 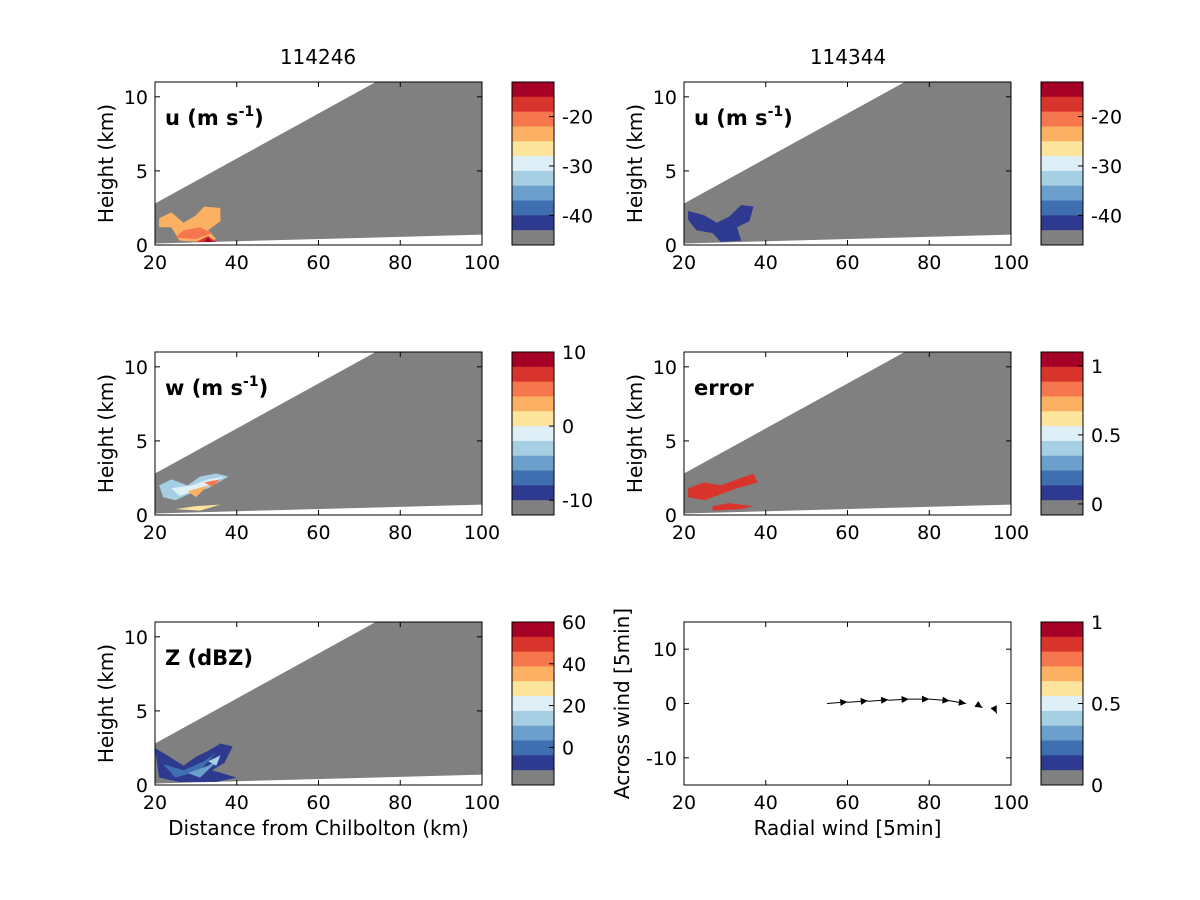 I want to click on colorbar: -20 -30 -40, so click(x=552, y=163).